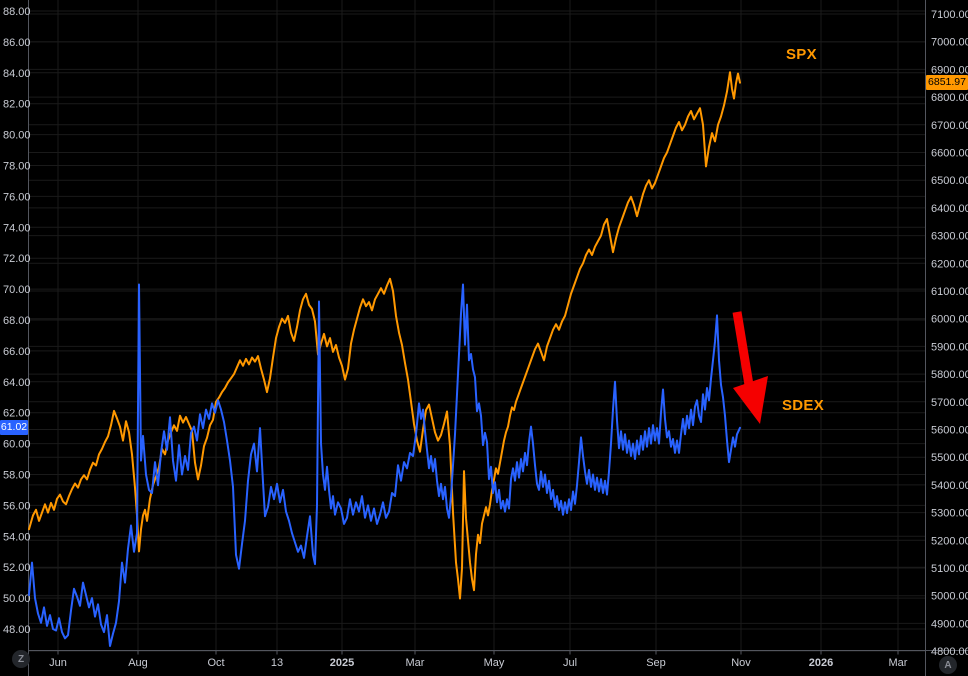  What do you see at coordinates (17, 414) in the screenshot?
I see `left-axis-label: 62.00` at bounding box center [17, 414].